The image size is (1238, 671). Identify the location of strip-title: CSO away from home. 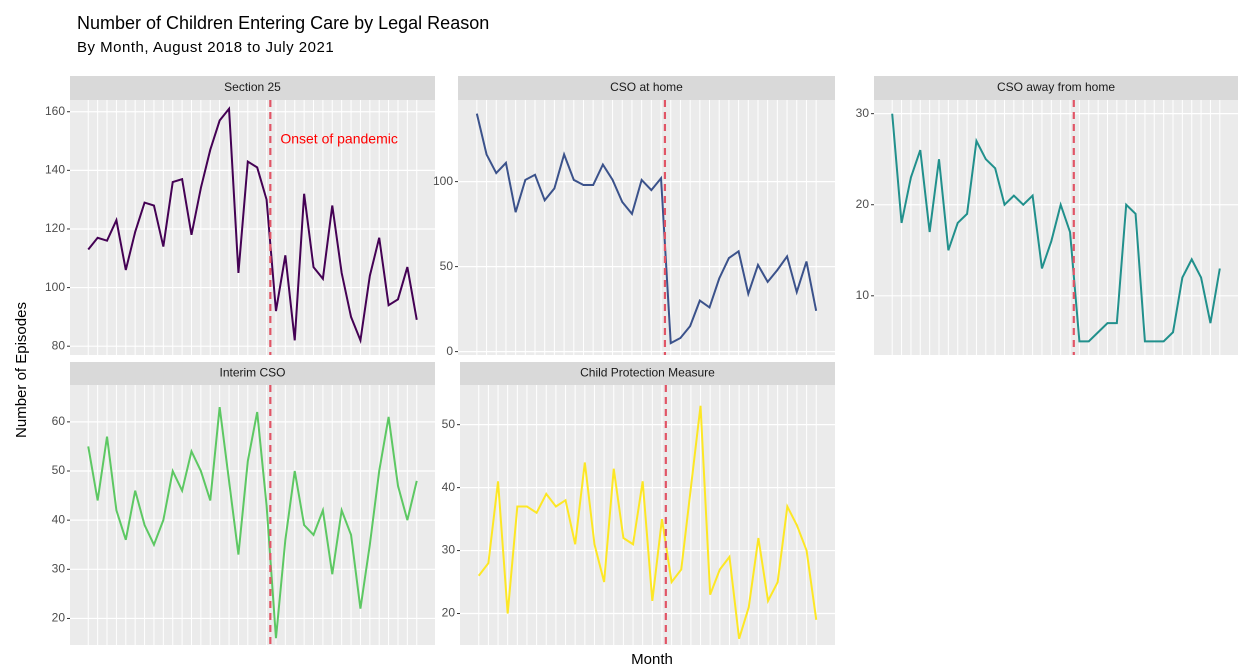
(1056, 87).